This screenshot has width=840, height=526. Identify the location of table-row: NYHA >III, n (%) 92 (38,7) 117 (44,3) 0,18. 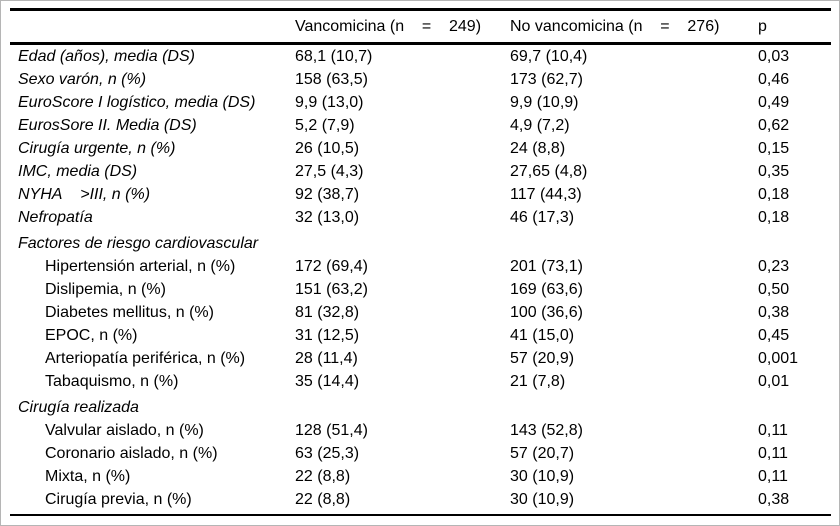
(420, 194).